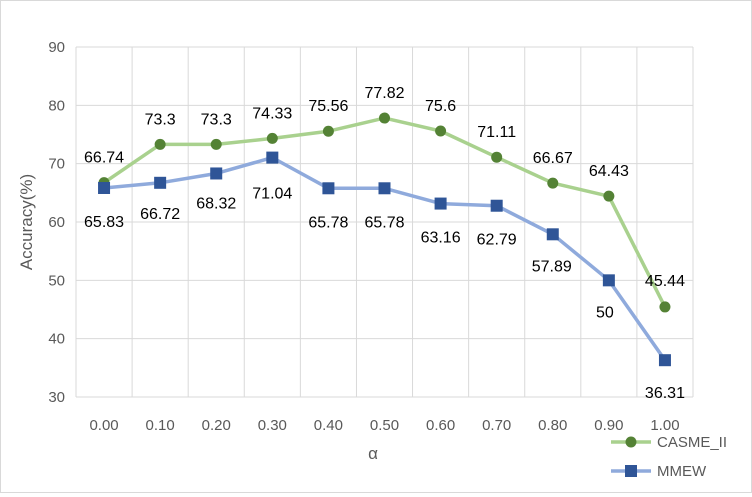  I want to click on data-label: 71.11, so click(496, 132).